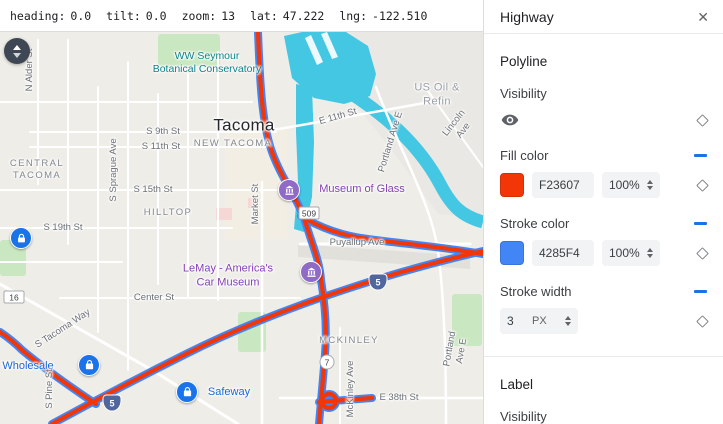 This screenshot has height=424, width=723. I want to click on stroke-hex-input: 4285F4, so click(563, 253).